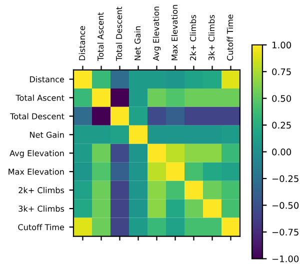  Describe the element at coordinates (230, 37) in the screenshot. I see `x-tick-label: Cutoff Time` at that location.